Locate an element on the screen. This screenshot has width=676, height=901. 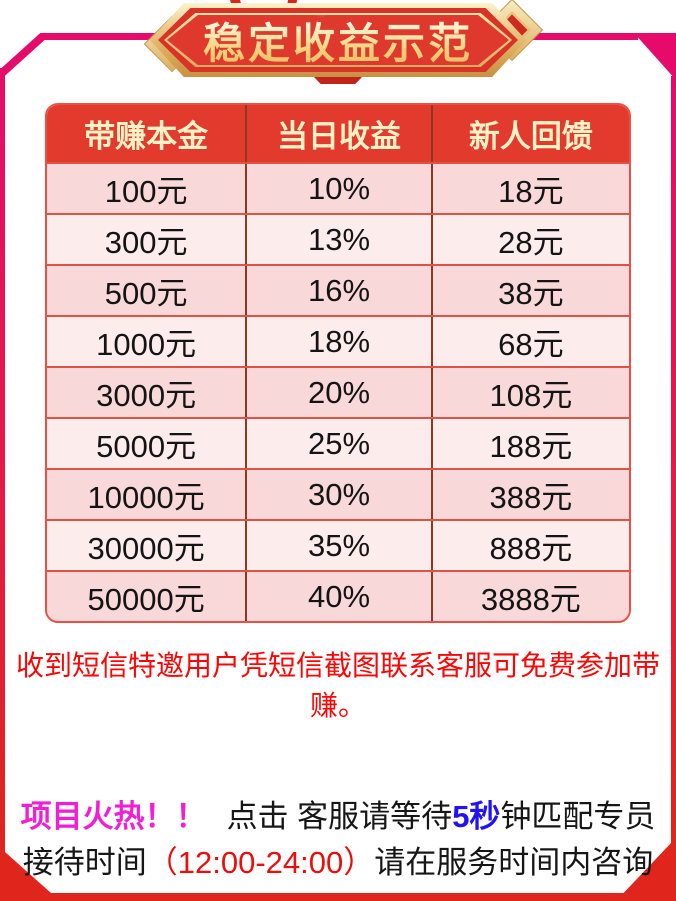
table-cell: 25% is located at coordinates (337, 443).